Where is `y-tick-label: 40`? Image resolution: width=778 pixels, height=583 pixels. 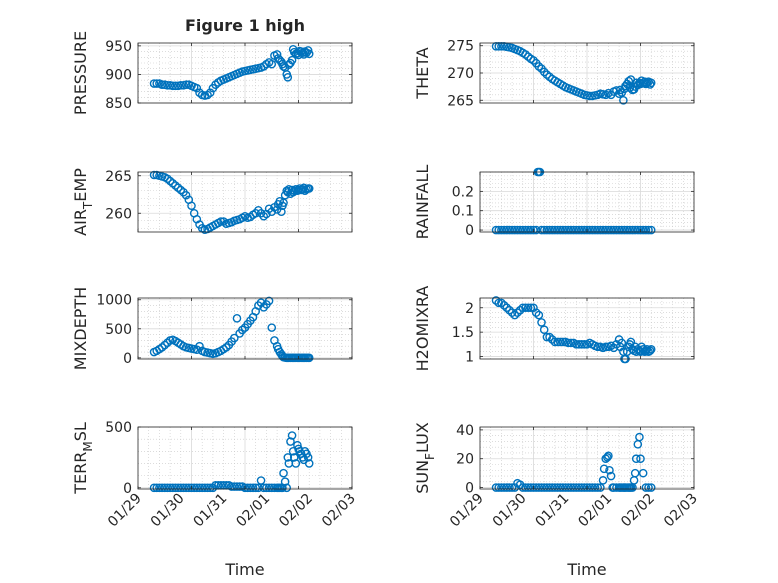
y-tick-label: 40 is located at coordinates (465, 431).